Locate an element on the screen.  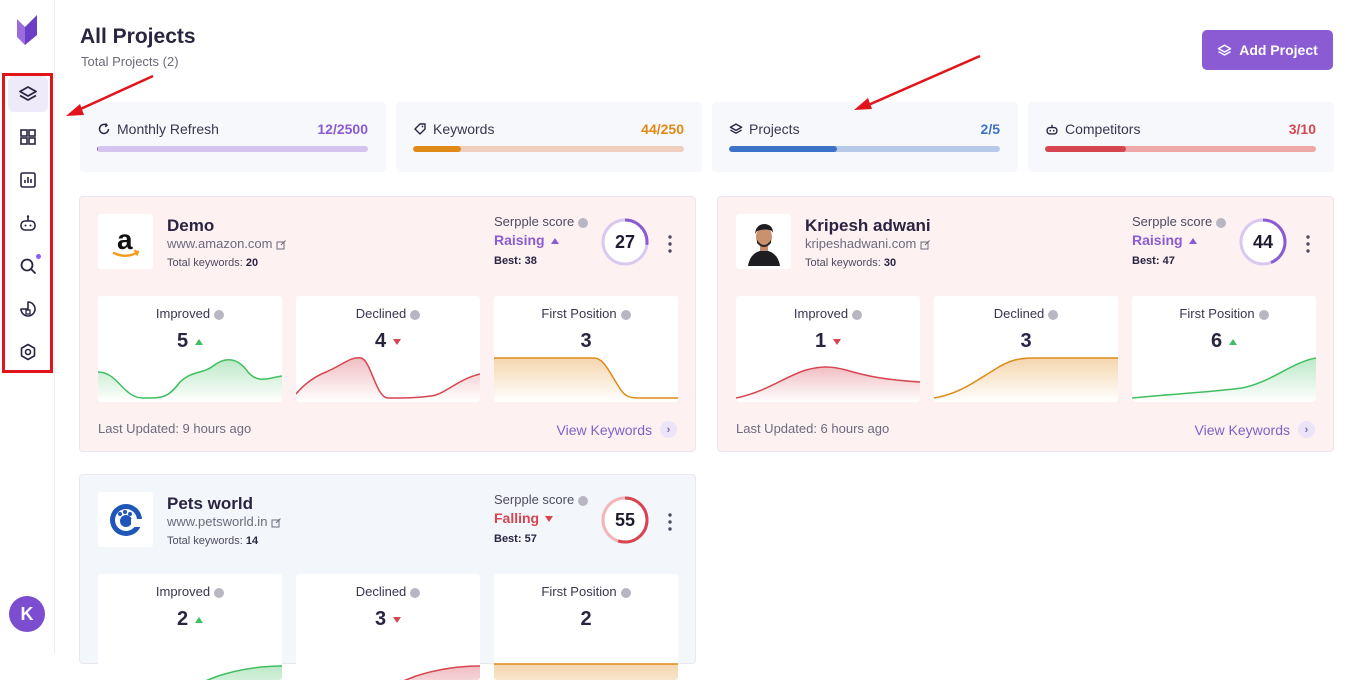
sidebar-item-analytics is located at coordinates (28, 309).